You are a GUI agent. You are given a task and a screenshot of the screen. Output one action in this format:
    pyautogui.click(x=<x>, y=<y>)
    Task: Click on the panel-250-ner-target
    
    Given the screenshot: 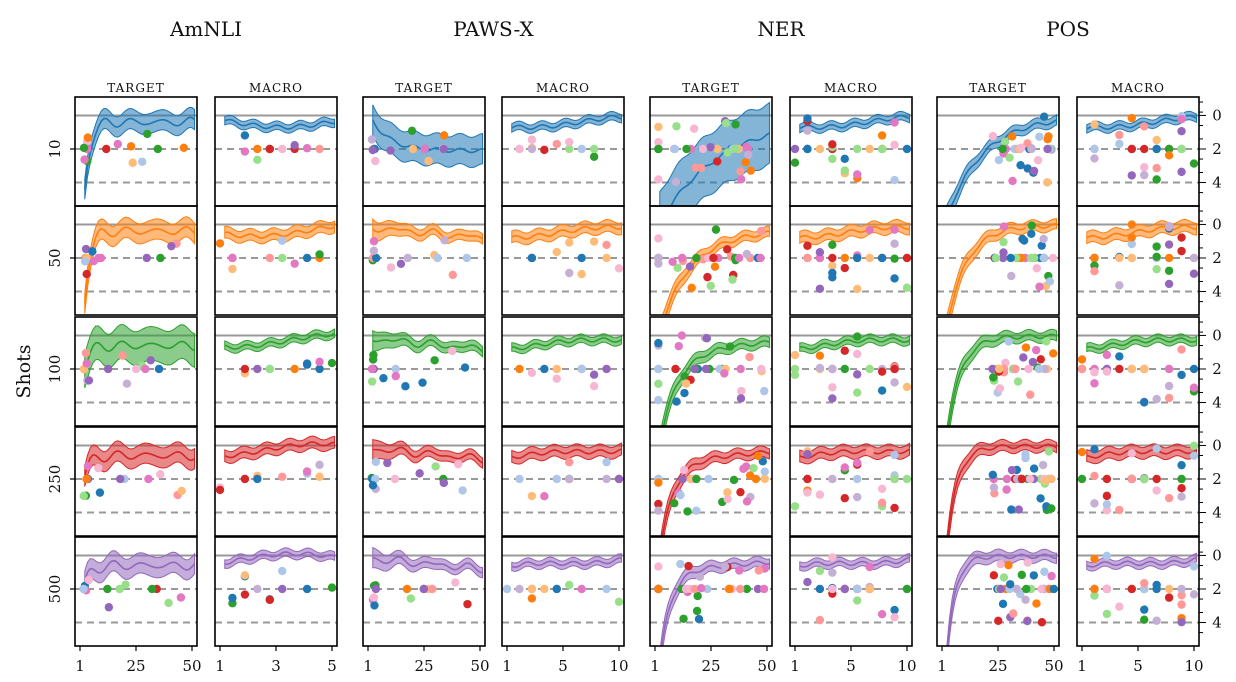 What is the action you would take?
    pyautogui.click(x=711, y=481)
    